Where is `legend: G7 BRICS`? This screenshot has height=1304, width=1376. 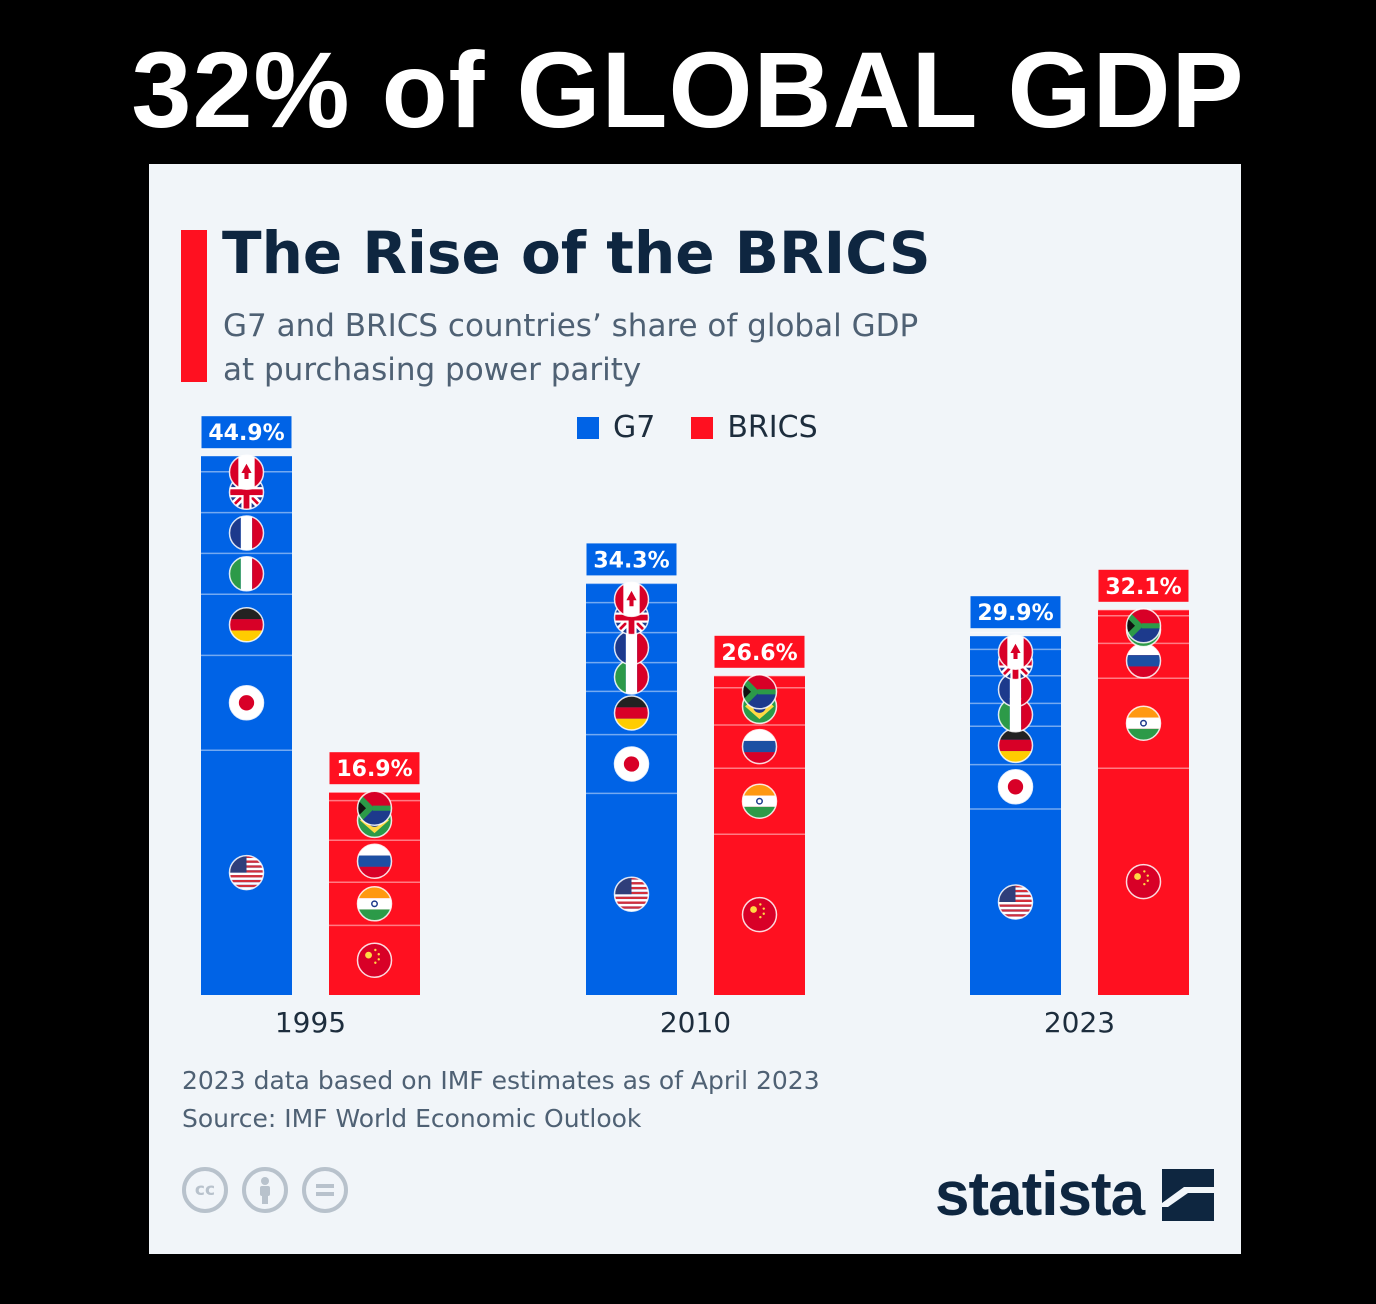
legend: G7 BRICS is located at coordinates (715, 428).